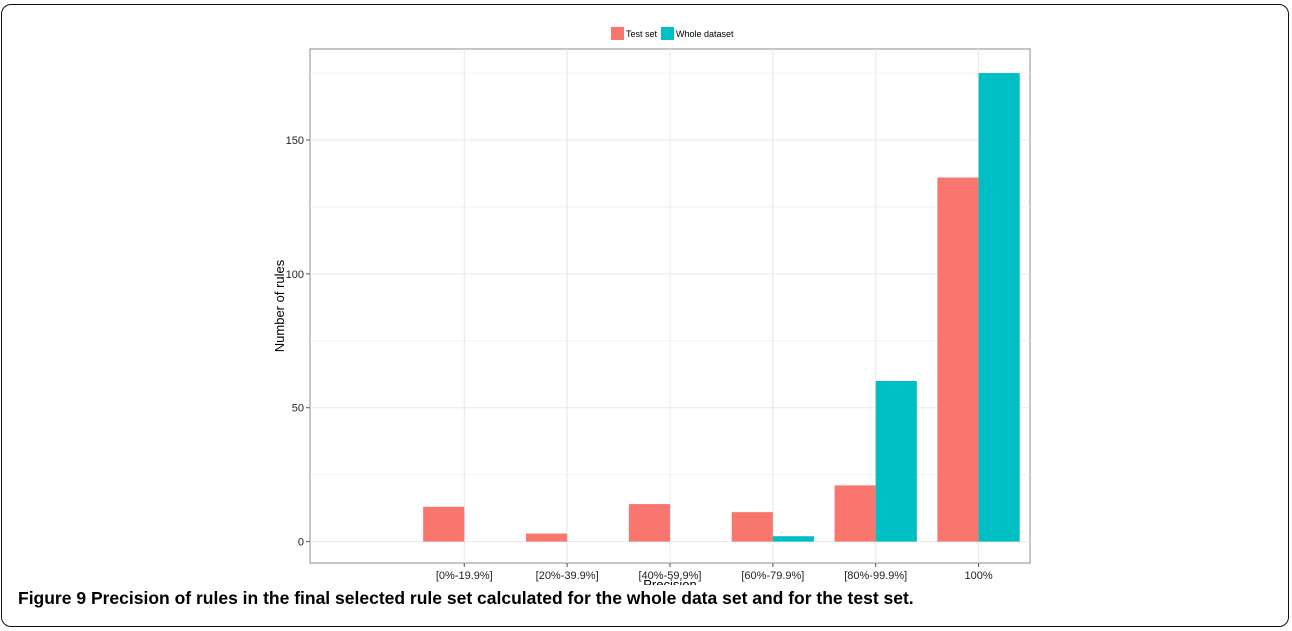  I want to click on x-tick-label: [40%-59.9%], so click(670, 576).